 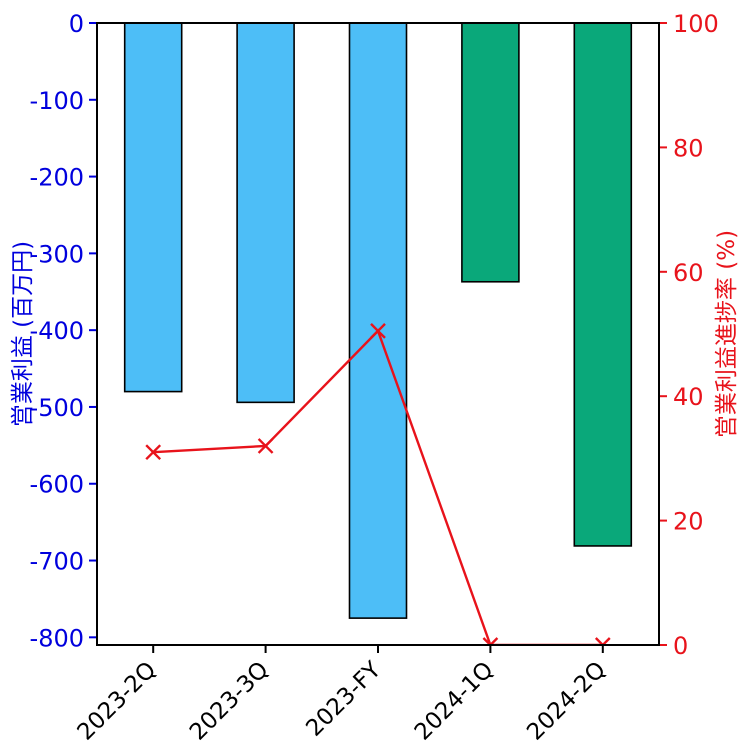 I want to click on left-tick-label: -100, so click(x=57, y=101).